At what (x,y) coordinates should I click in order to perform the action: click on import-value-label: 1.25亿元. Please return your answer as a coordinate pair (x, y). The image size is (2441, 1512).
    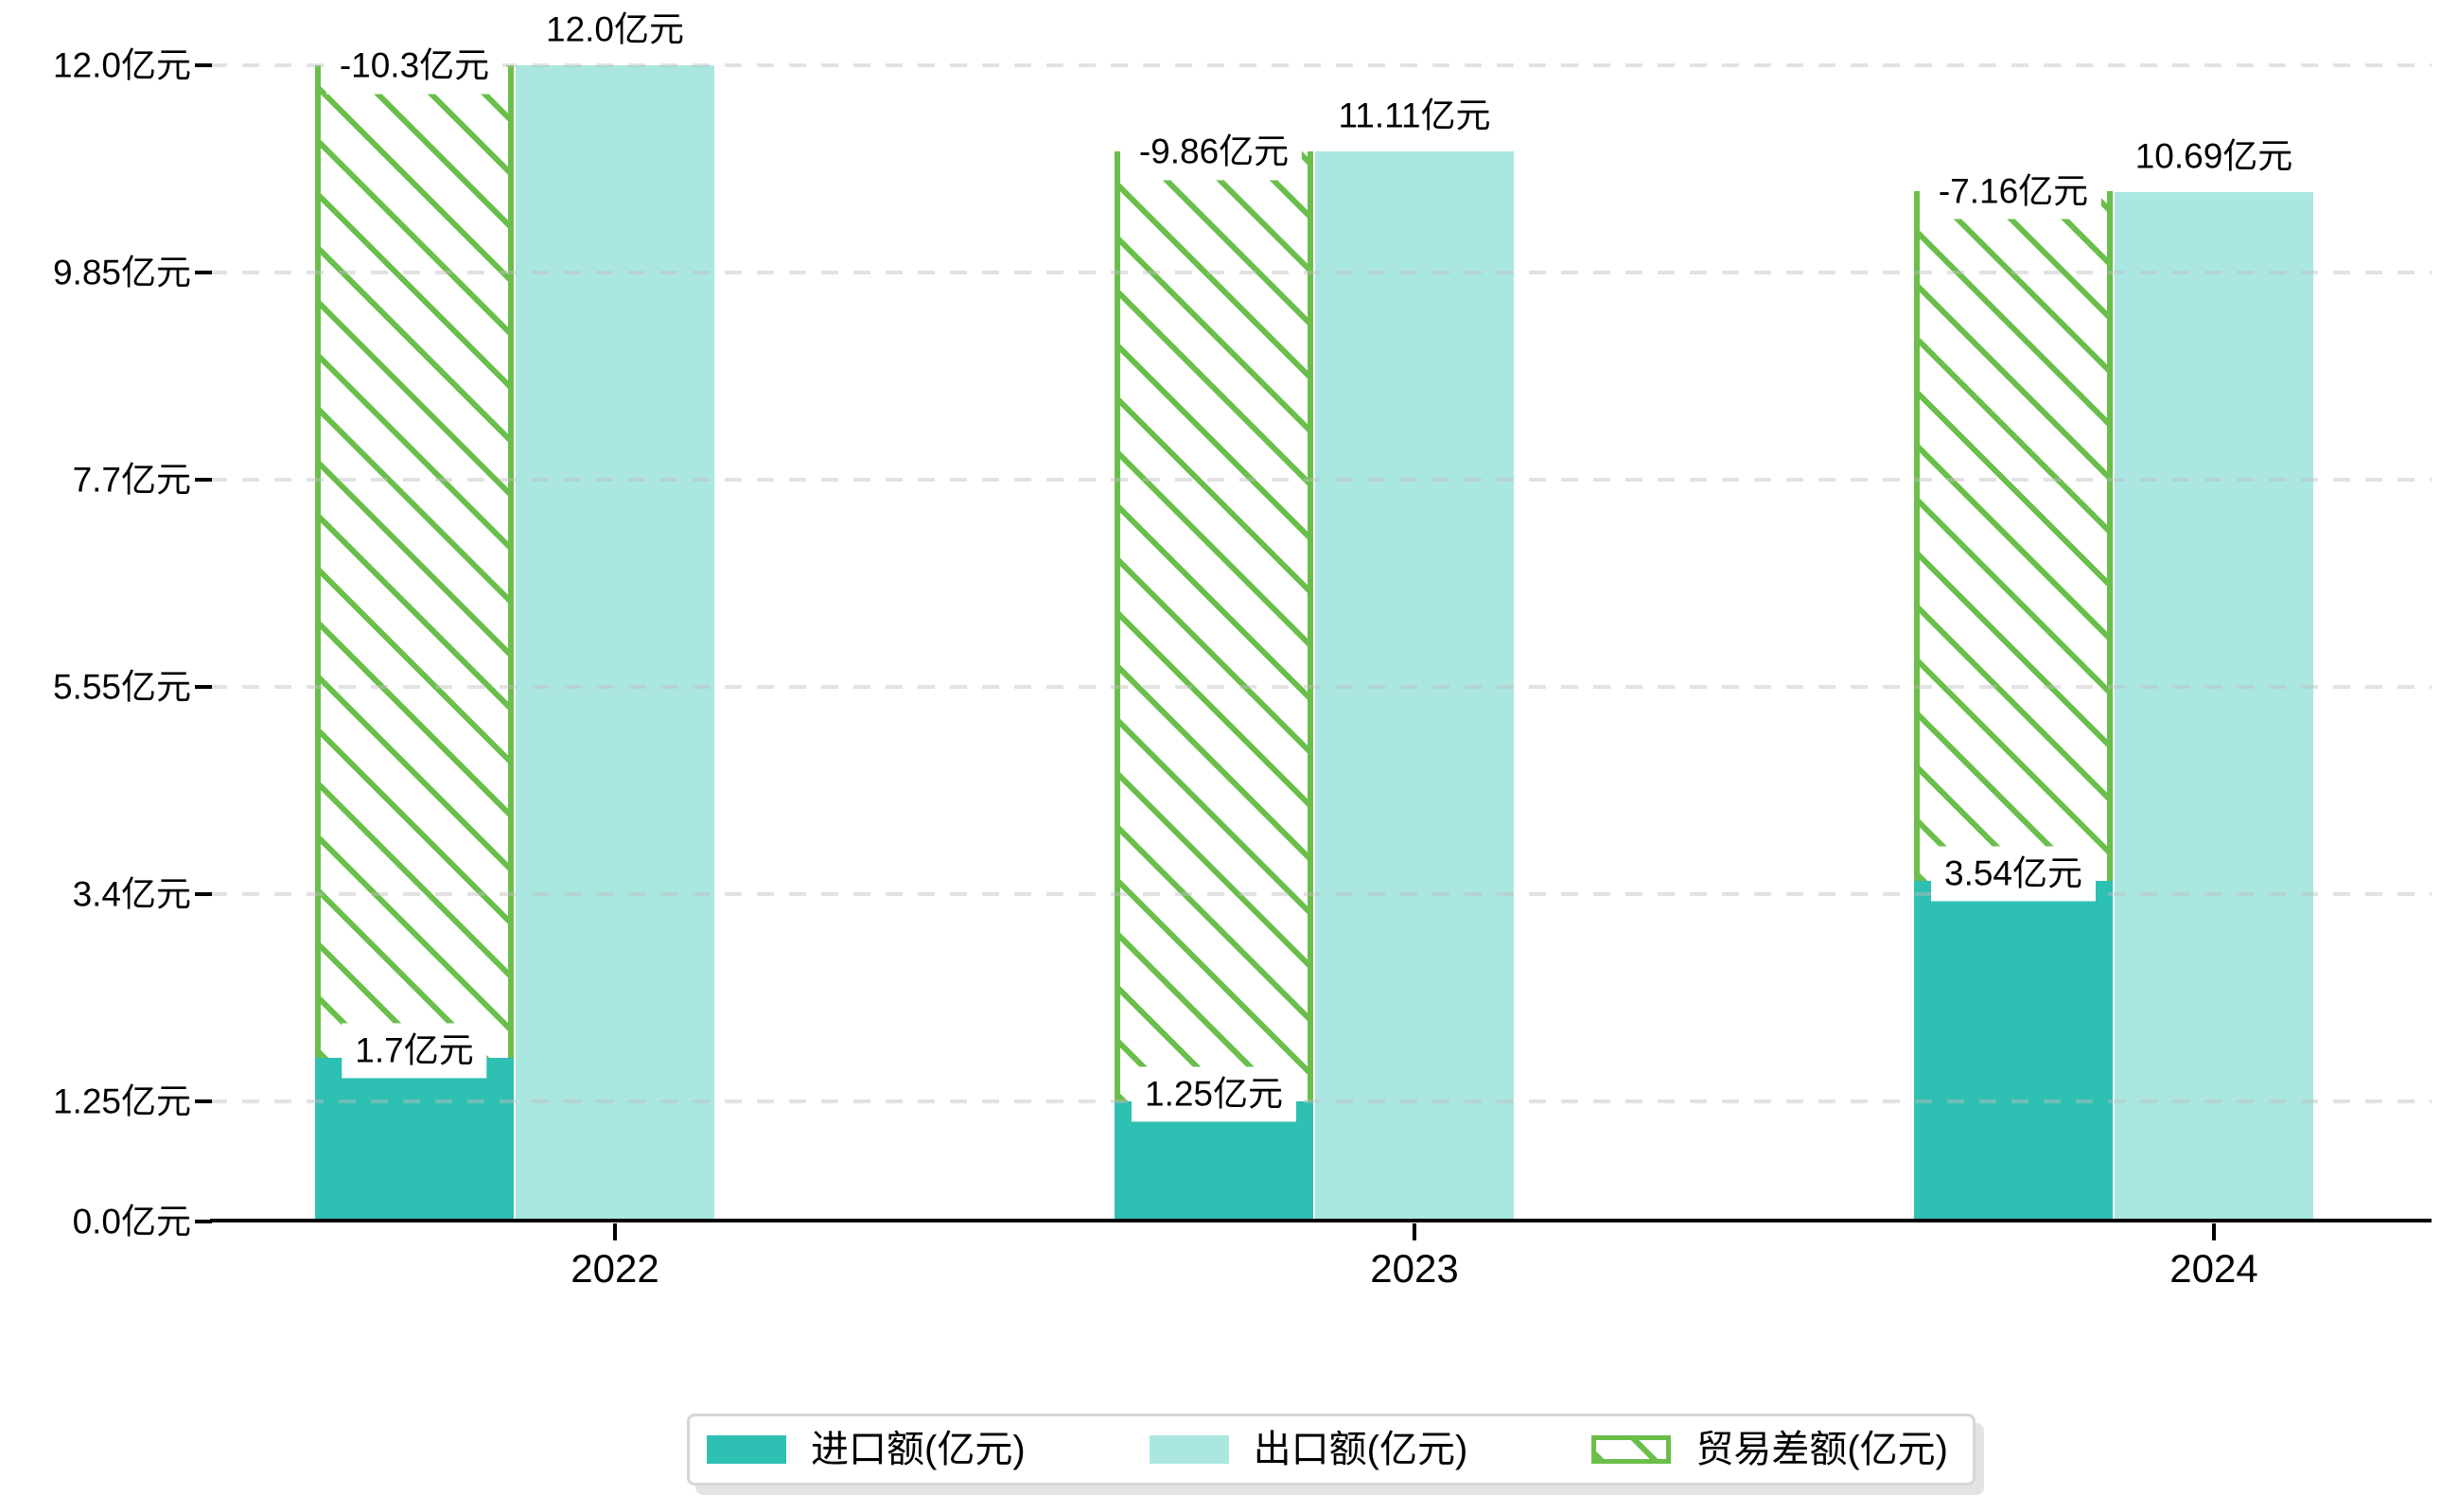
    Looking at the image, I should click on (1214, 1094).